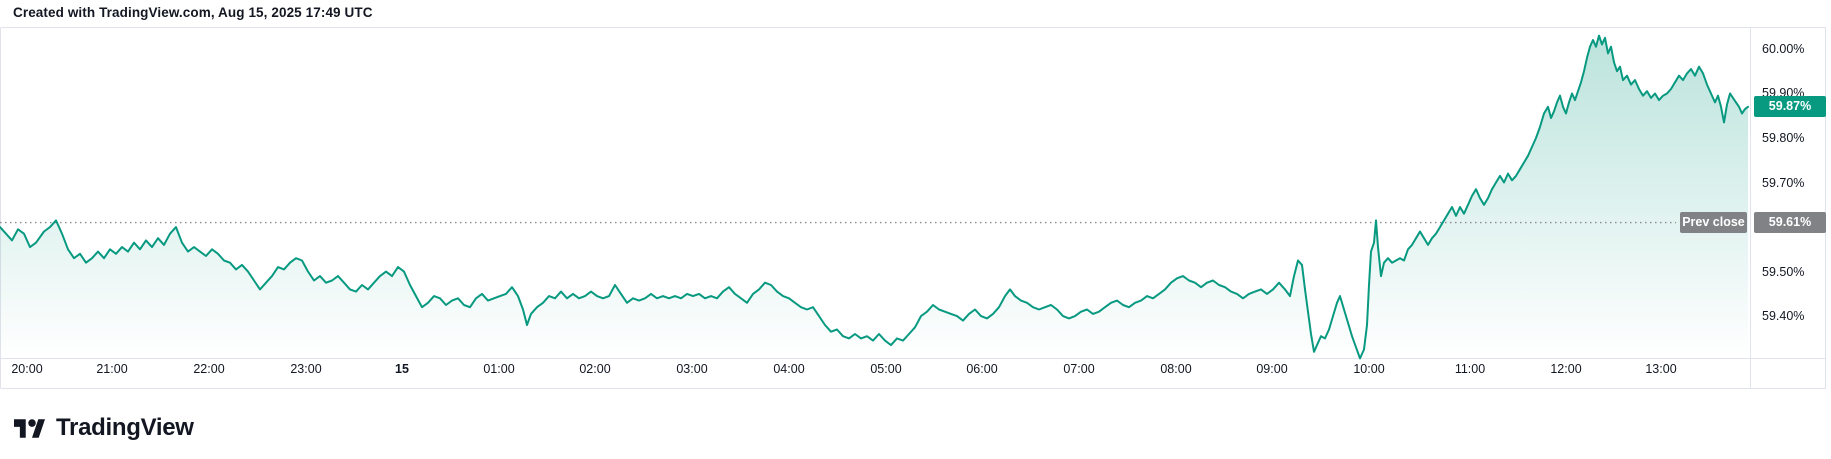  Describe the element at coordinates (125, 427) in the screenshot. I see `tradingview-logo-text: TradingView` at that location.